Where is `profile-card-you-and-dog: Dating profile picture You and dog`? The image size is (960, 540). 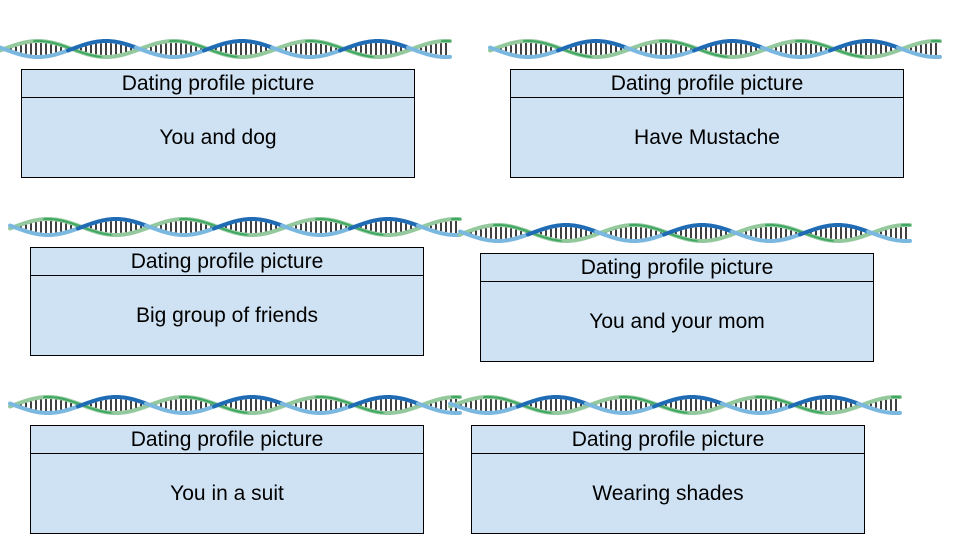 profile-card-you-and-dog: Dating profile picture You and dog is located at coordinates (218, 123).